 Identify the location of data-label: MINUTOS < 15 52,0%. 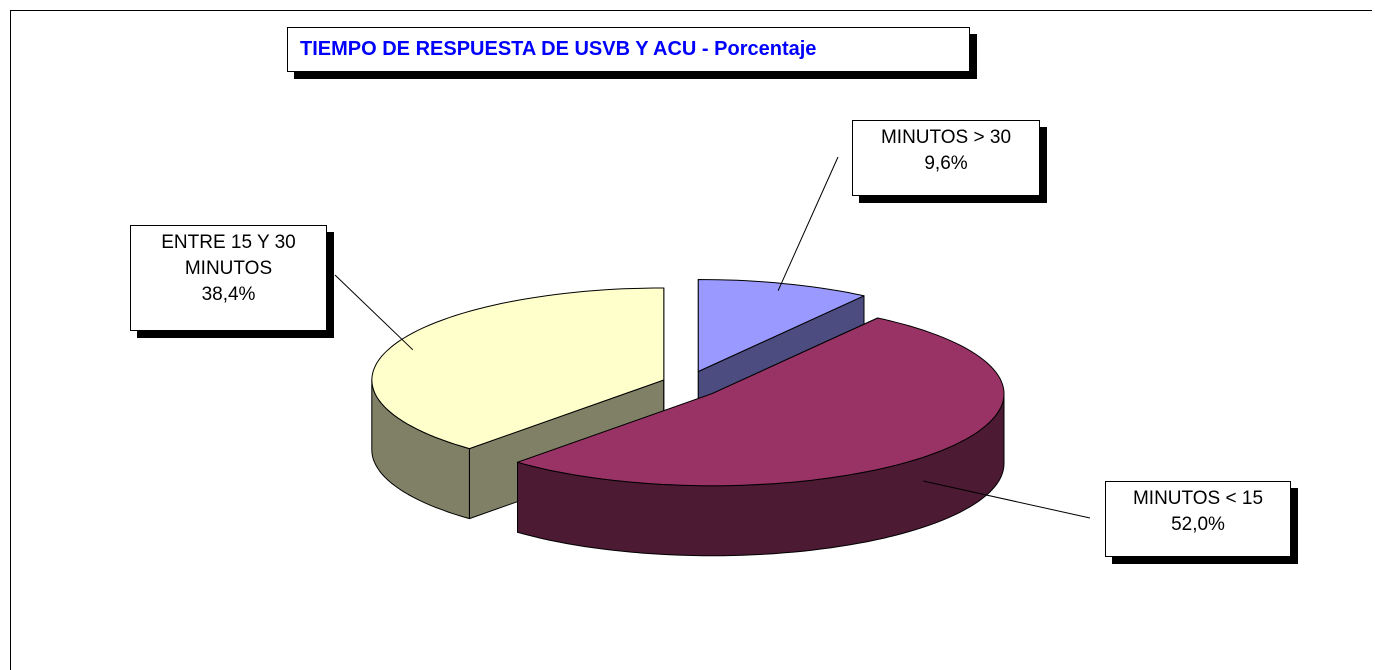
(1198, 519).